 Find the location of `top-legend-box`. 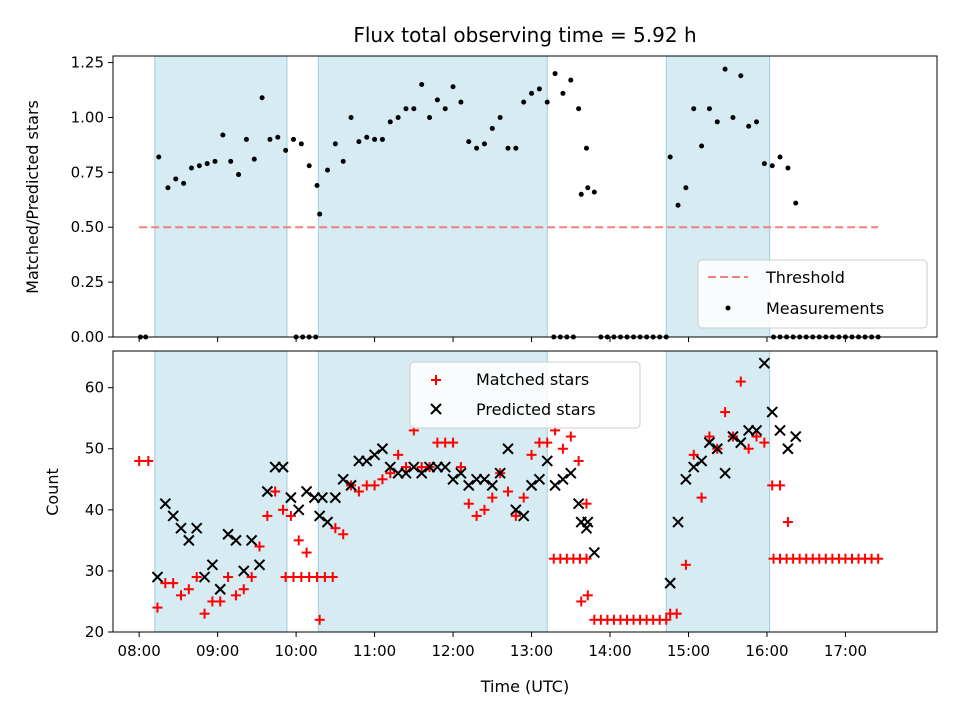

top-legend-box is located at coordinates (812, 294).